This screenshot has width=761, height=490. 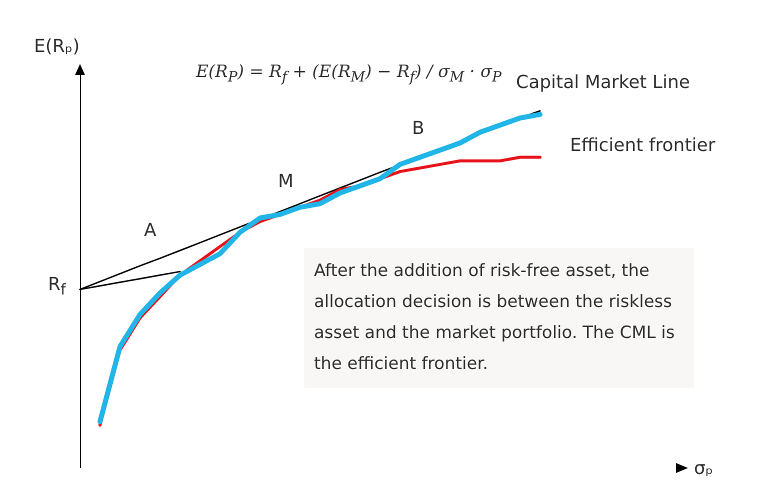 I want to click on annotation: M, so click(x=286, y=181).